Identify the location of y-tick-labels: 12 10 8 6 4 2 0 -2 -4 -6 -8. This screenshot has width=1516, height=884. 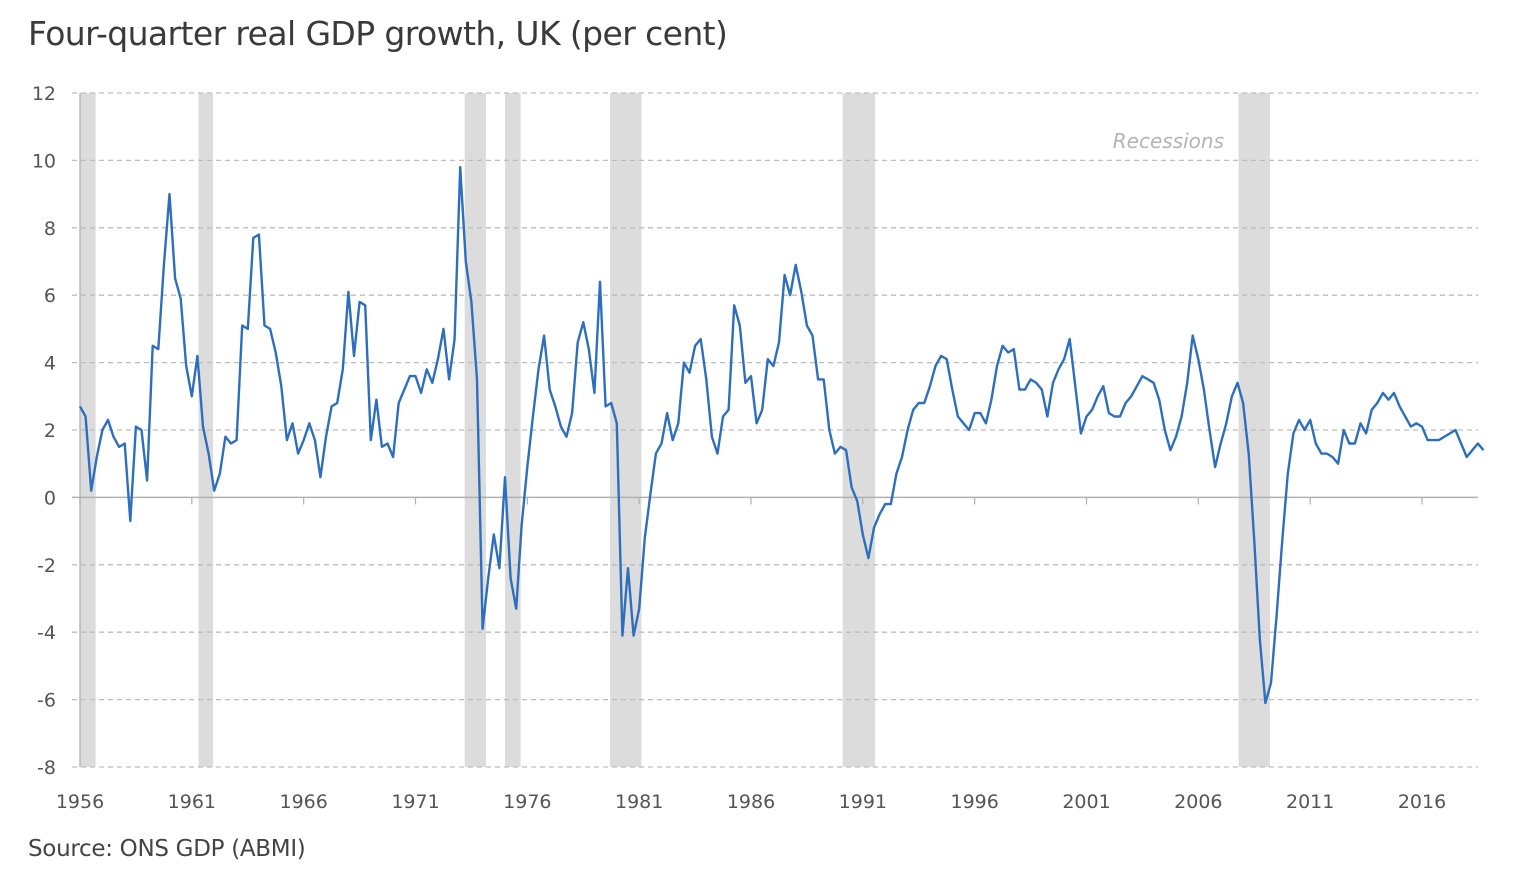
(44, 431).